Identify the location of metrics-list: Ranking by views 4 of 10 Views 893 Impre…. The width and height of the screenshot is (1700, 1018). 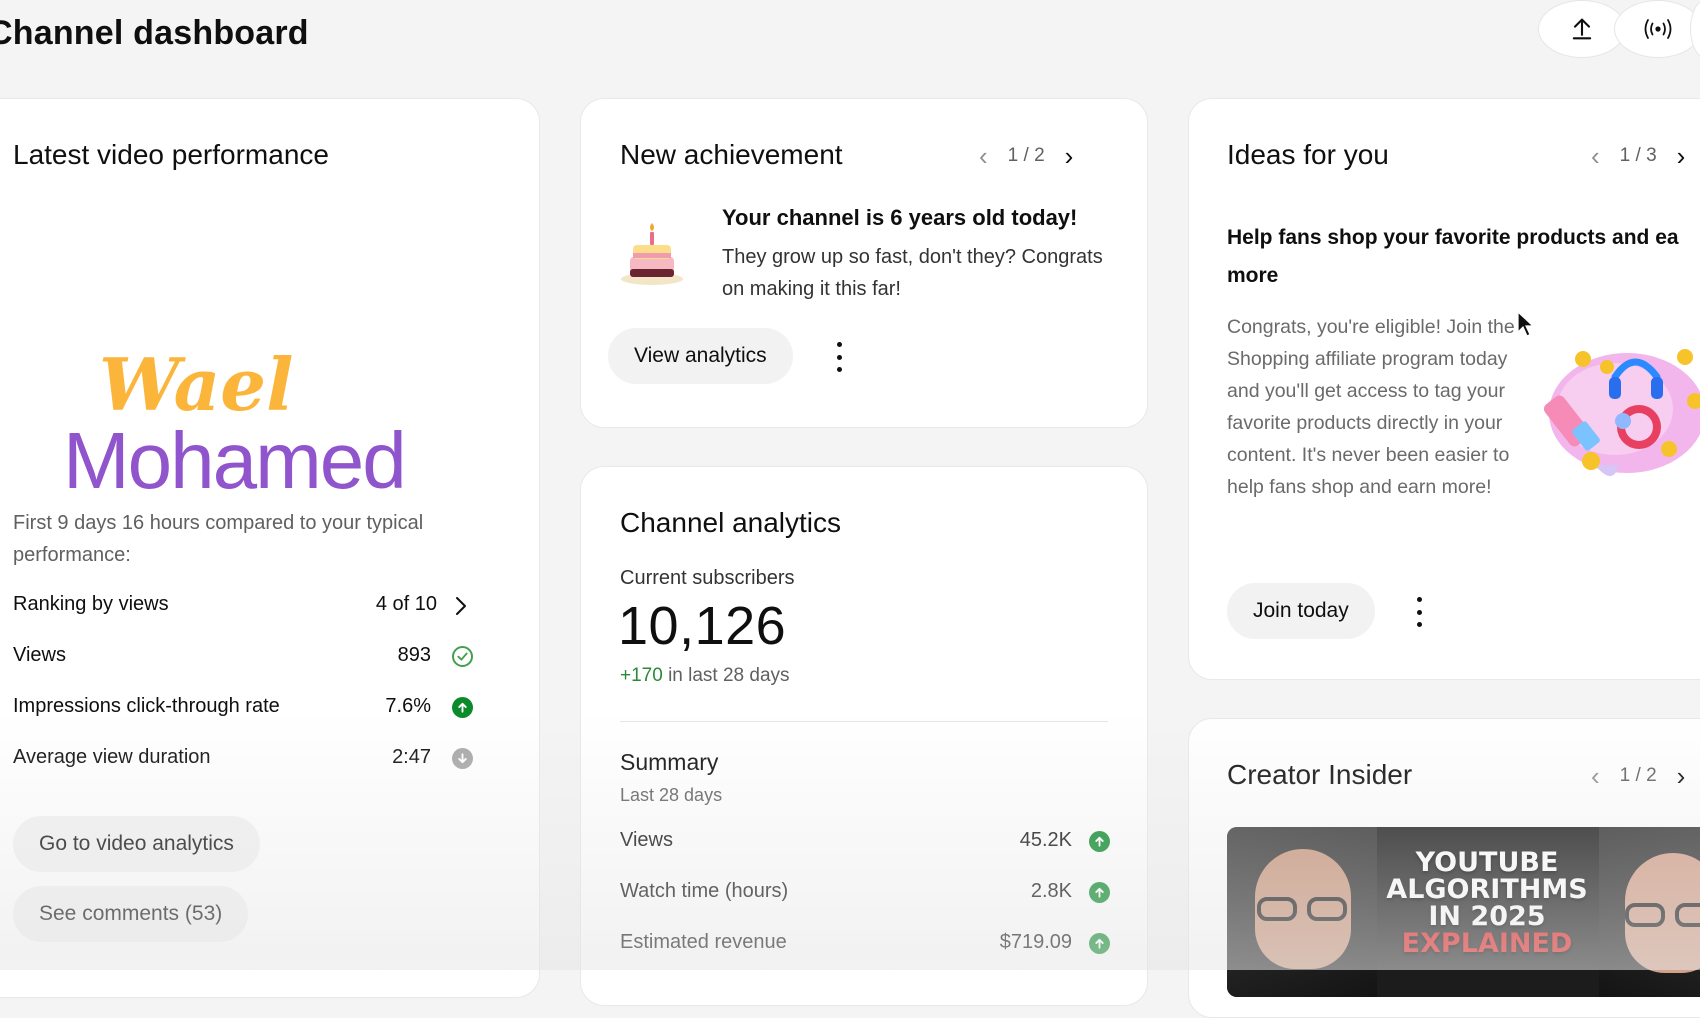
(243, 694).